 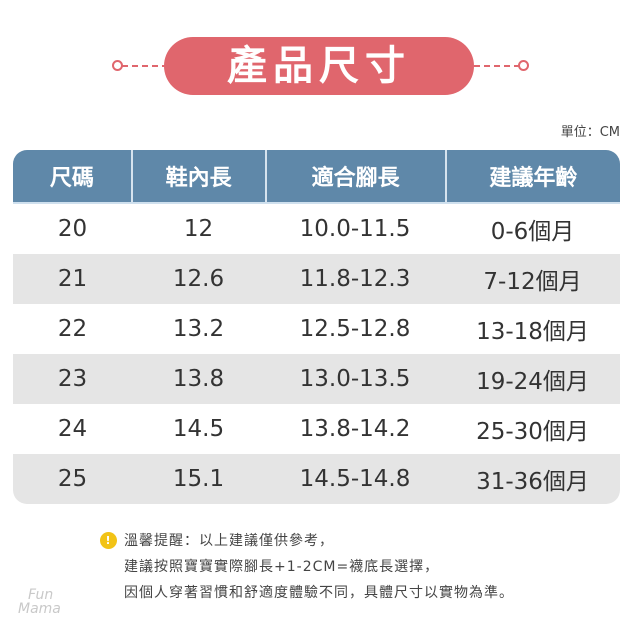 What do you see at coordinates (355, 279) in the screenshot?
I see `table-cell: 11.8-12.3` at bounding box center [355, 279].